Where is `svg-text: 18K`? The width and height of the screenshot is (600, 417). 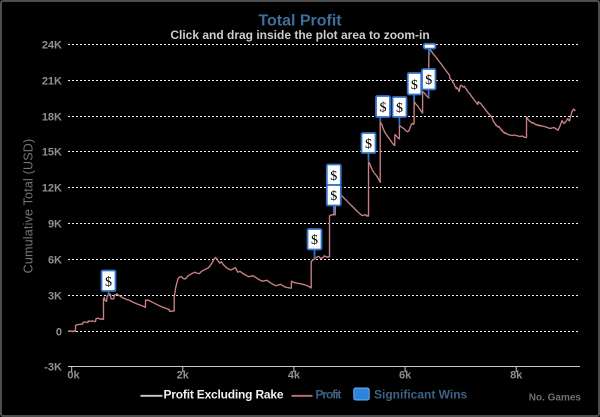
svg-text: 18K is located at coordinates (52, 117).